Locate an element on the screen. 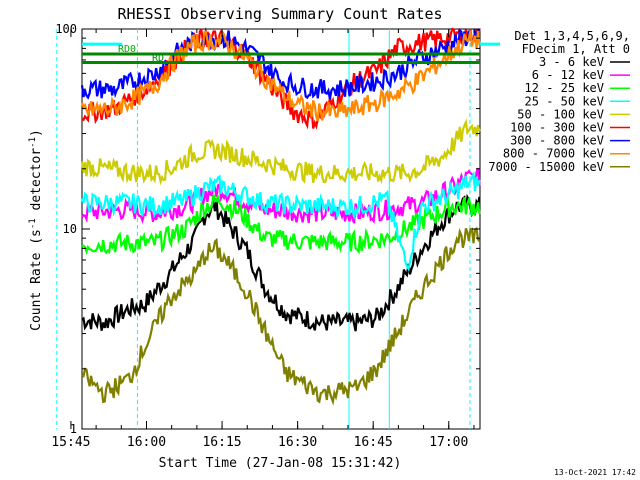  legend-label: 300 - 800 keV is located at coordinates (557, 141).